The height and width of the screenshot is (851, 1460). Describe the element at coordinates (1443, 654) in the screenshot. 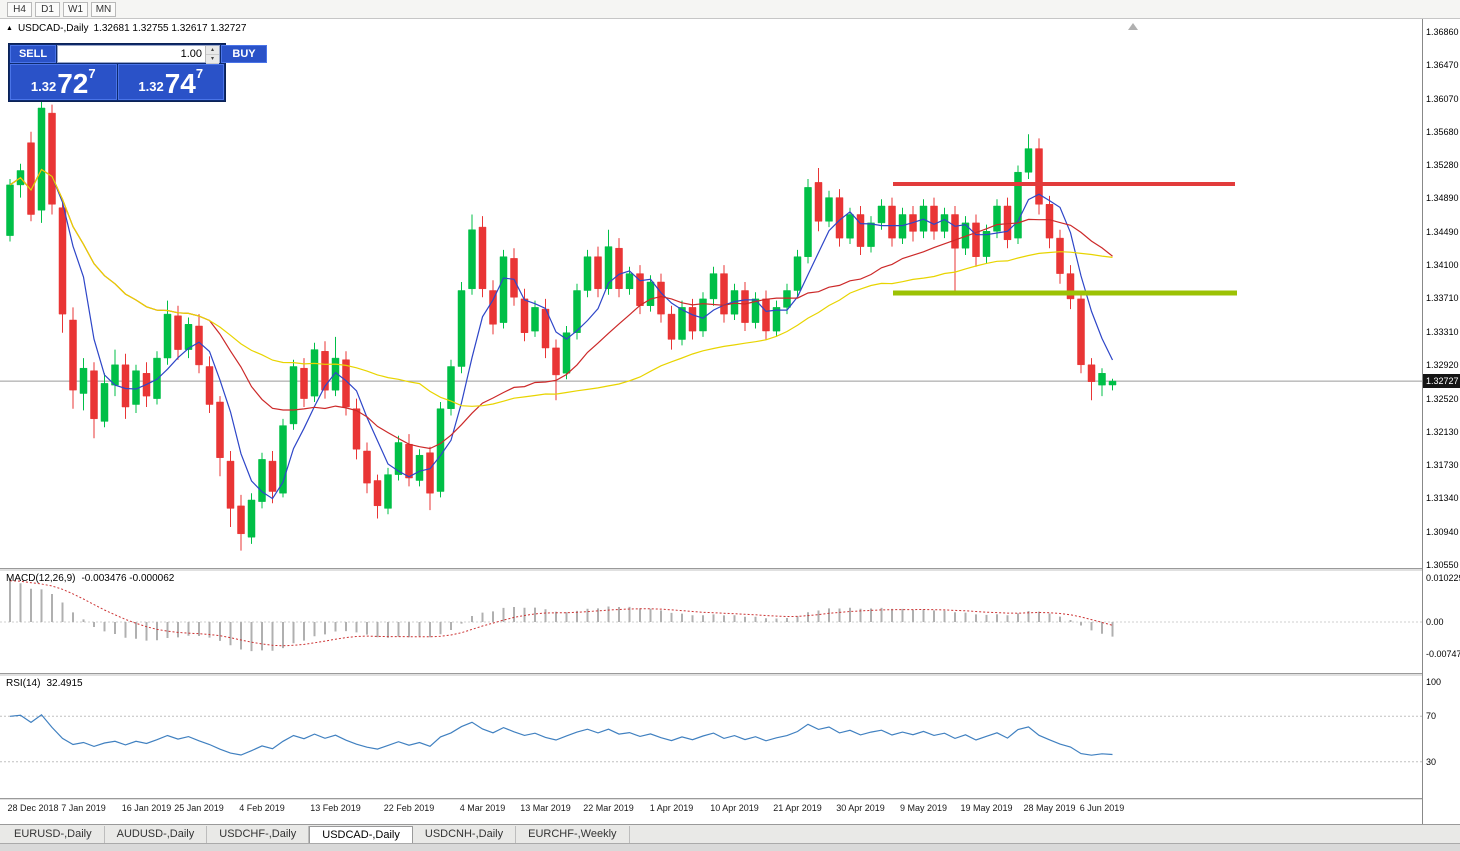

I see `macd-axis-label: -0.007472` at that location.